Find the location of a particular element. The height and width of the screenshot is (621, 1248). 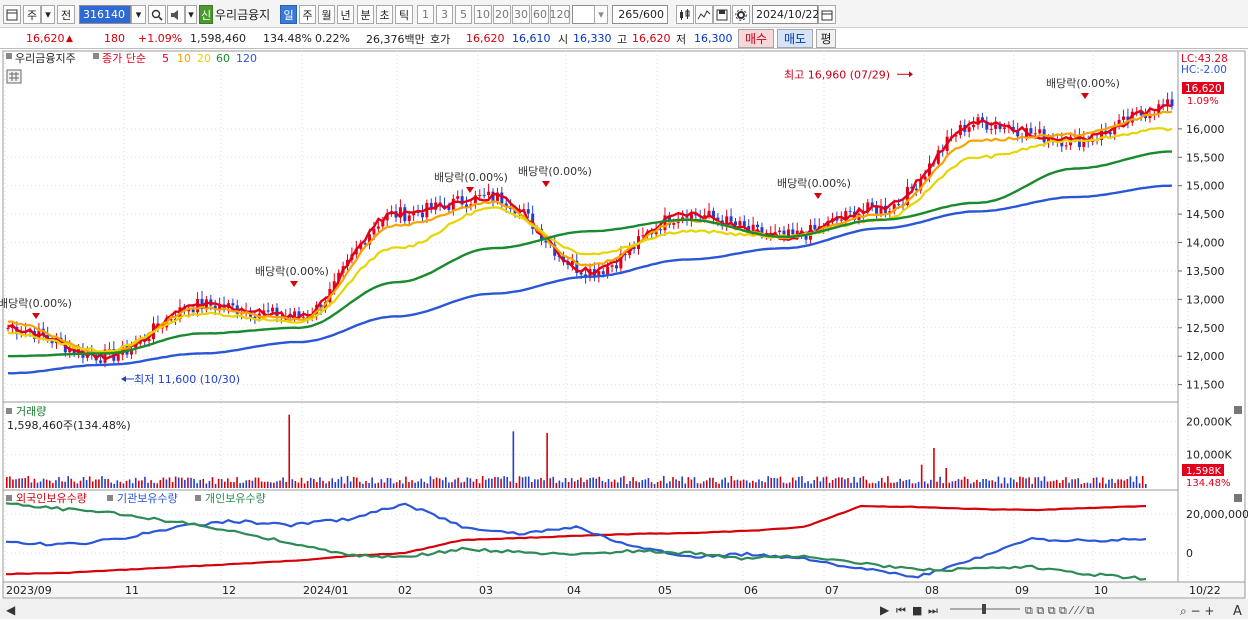

scroll-start-icon: ⏮ is located at coordinates (901, 610).